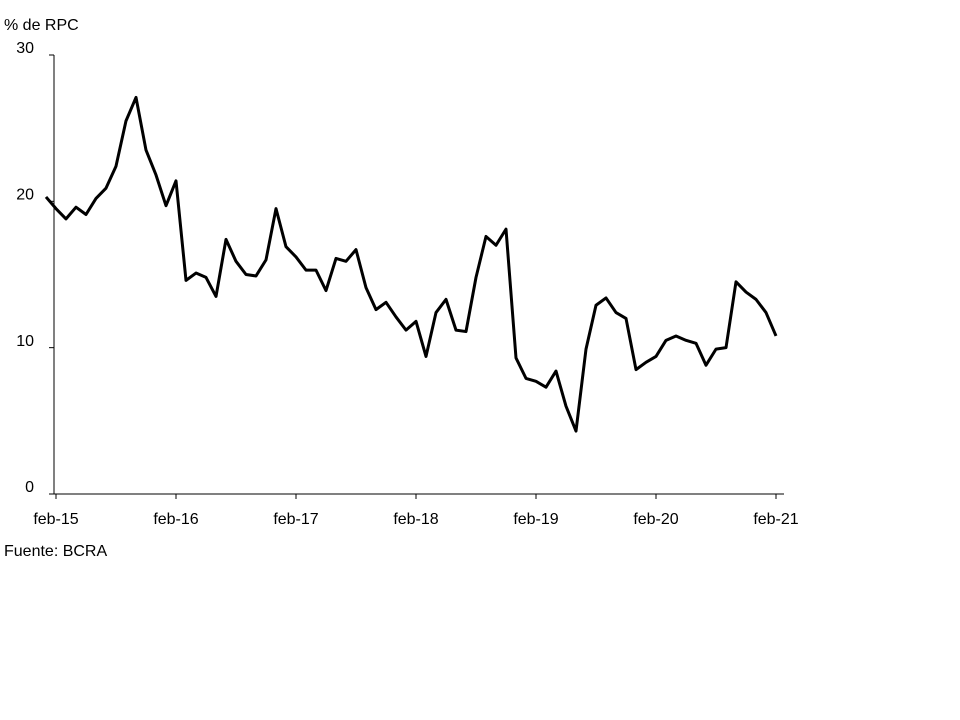  What do you see at coordinates (775, 519) in the screenshot?
I see `x-tick-label: feb-21` at bounding box center [775, 519].